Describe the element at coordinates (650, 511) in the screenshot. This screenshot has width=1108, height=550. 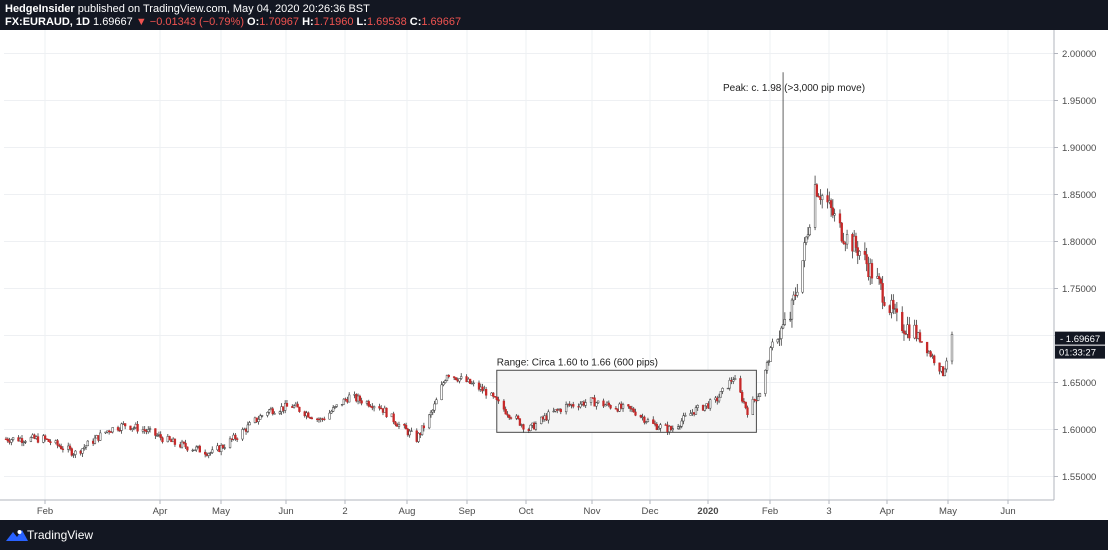
I see `x-tick-label: Dec` at that location.